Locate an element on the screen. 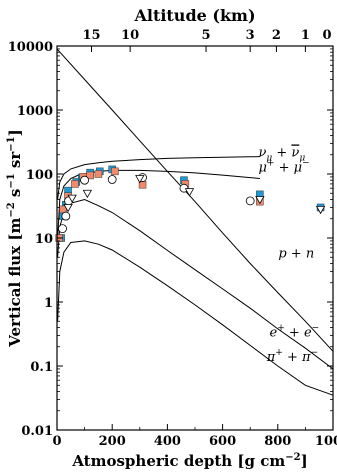 Image resolution: width=337 pixels, height=473 pixels. curve-label-base: μ is located at coordinates (262, 167).